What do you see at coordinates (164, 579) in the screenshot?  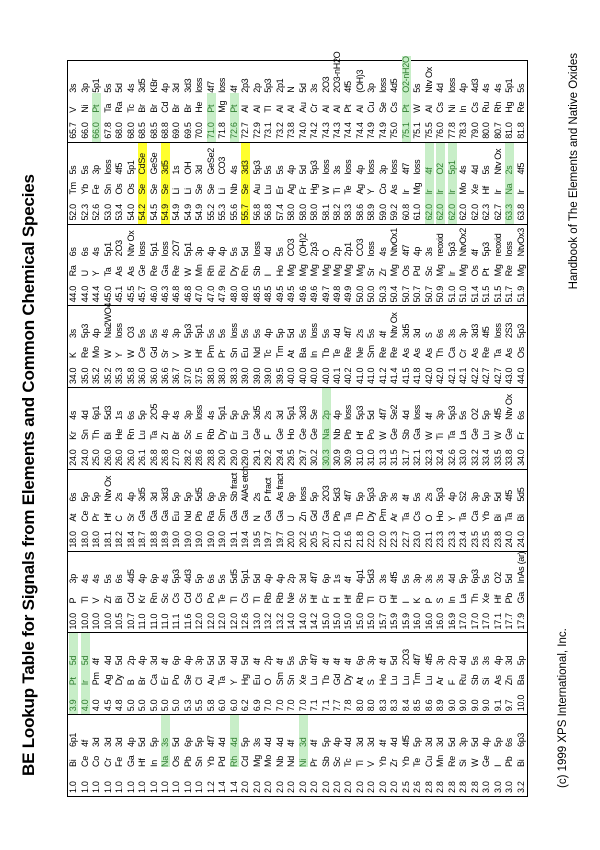 I see `signal-label: 4s` at bounding box center [164, 579].